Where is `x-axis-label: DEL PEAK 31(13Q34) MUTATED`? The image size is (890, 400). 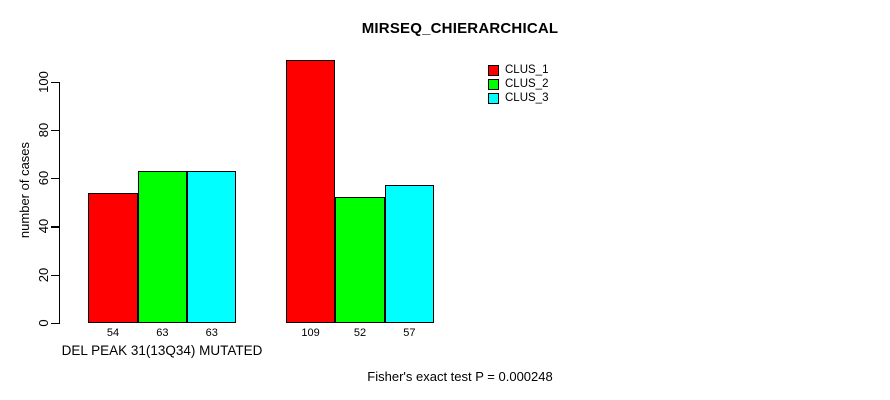 x-axis-label: DEL PEAK 31(13Q34) MUTATED is located at coordinates (162, 350).